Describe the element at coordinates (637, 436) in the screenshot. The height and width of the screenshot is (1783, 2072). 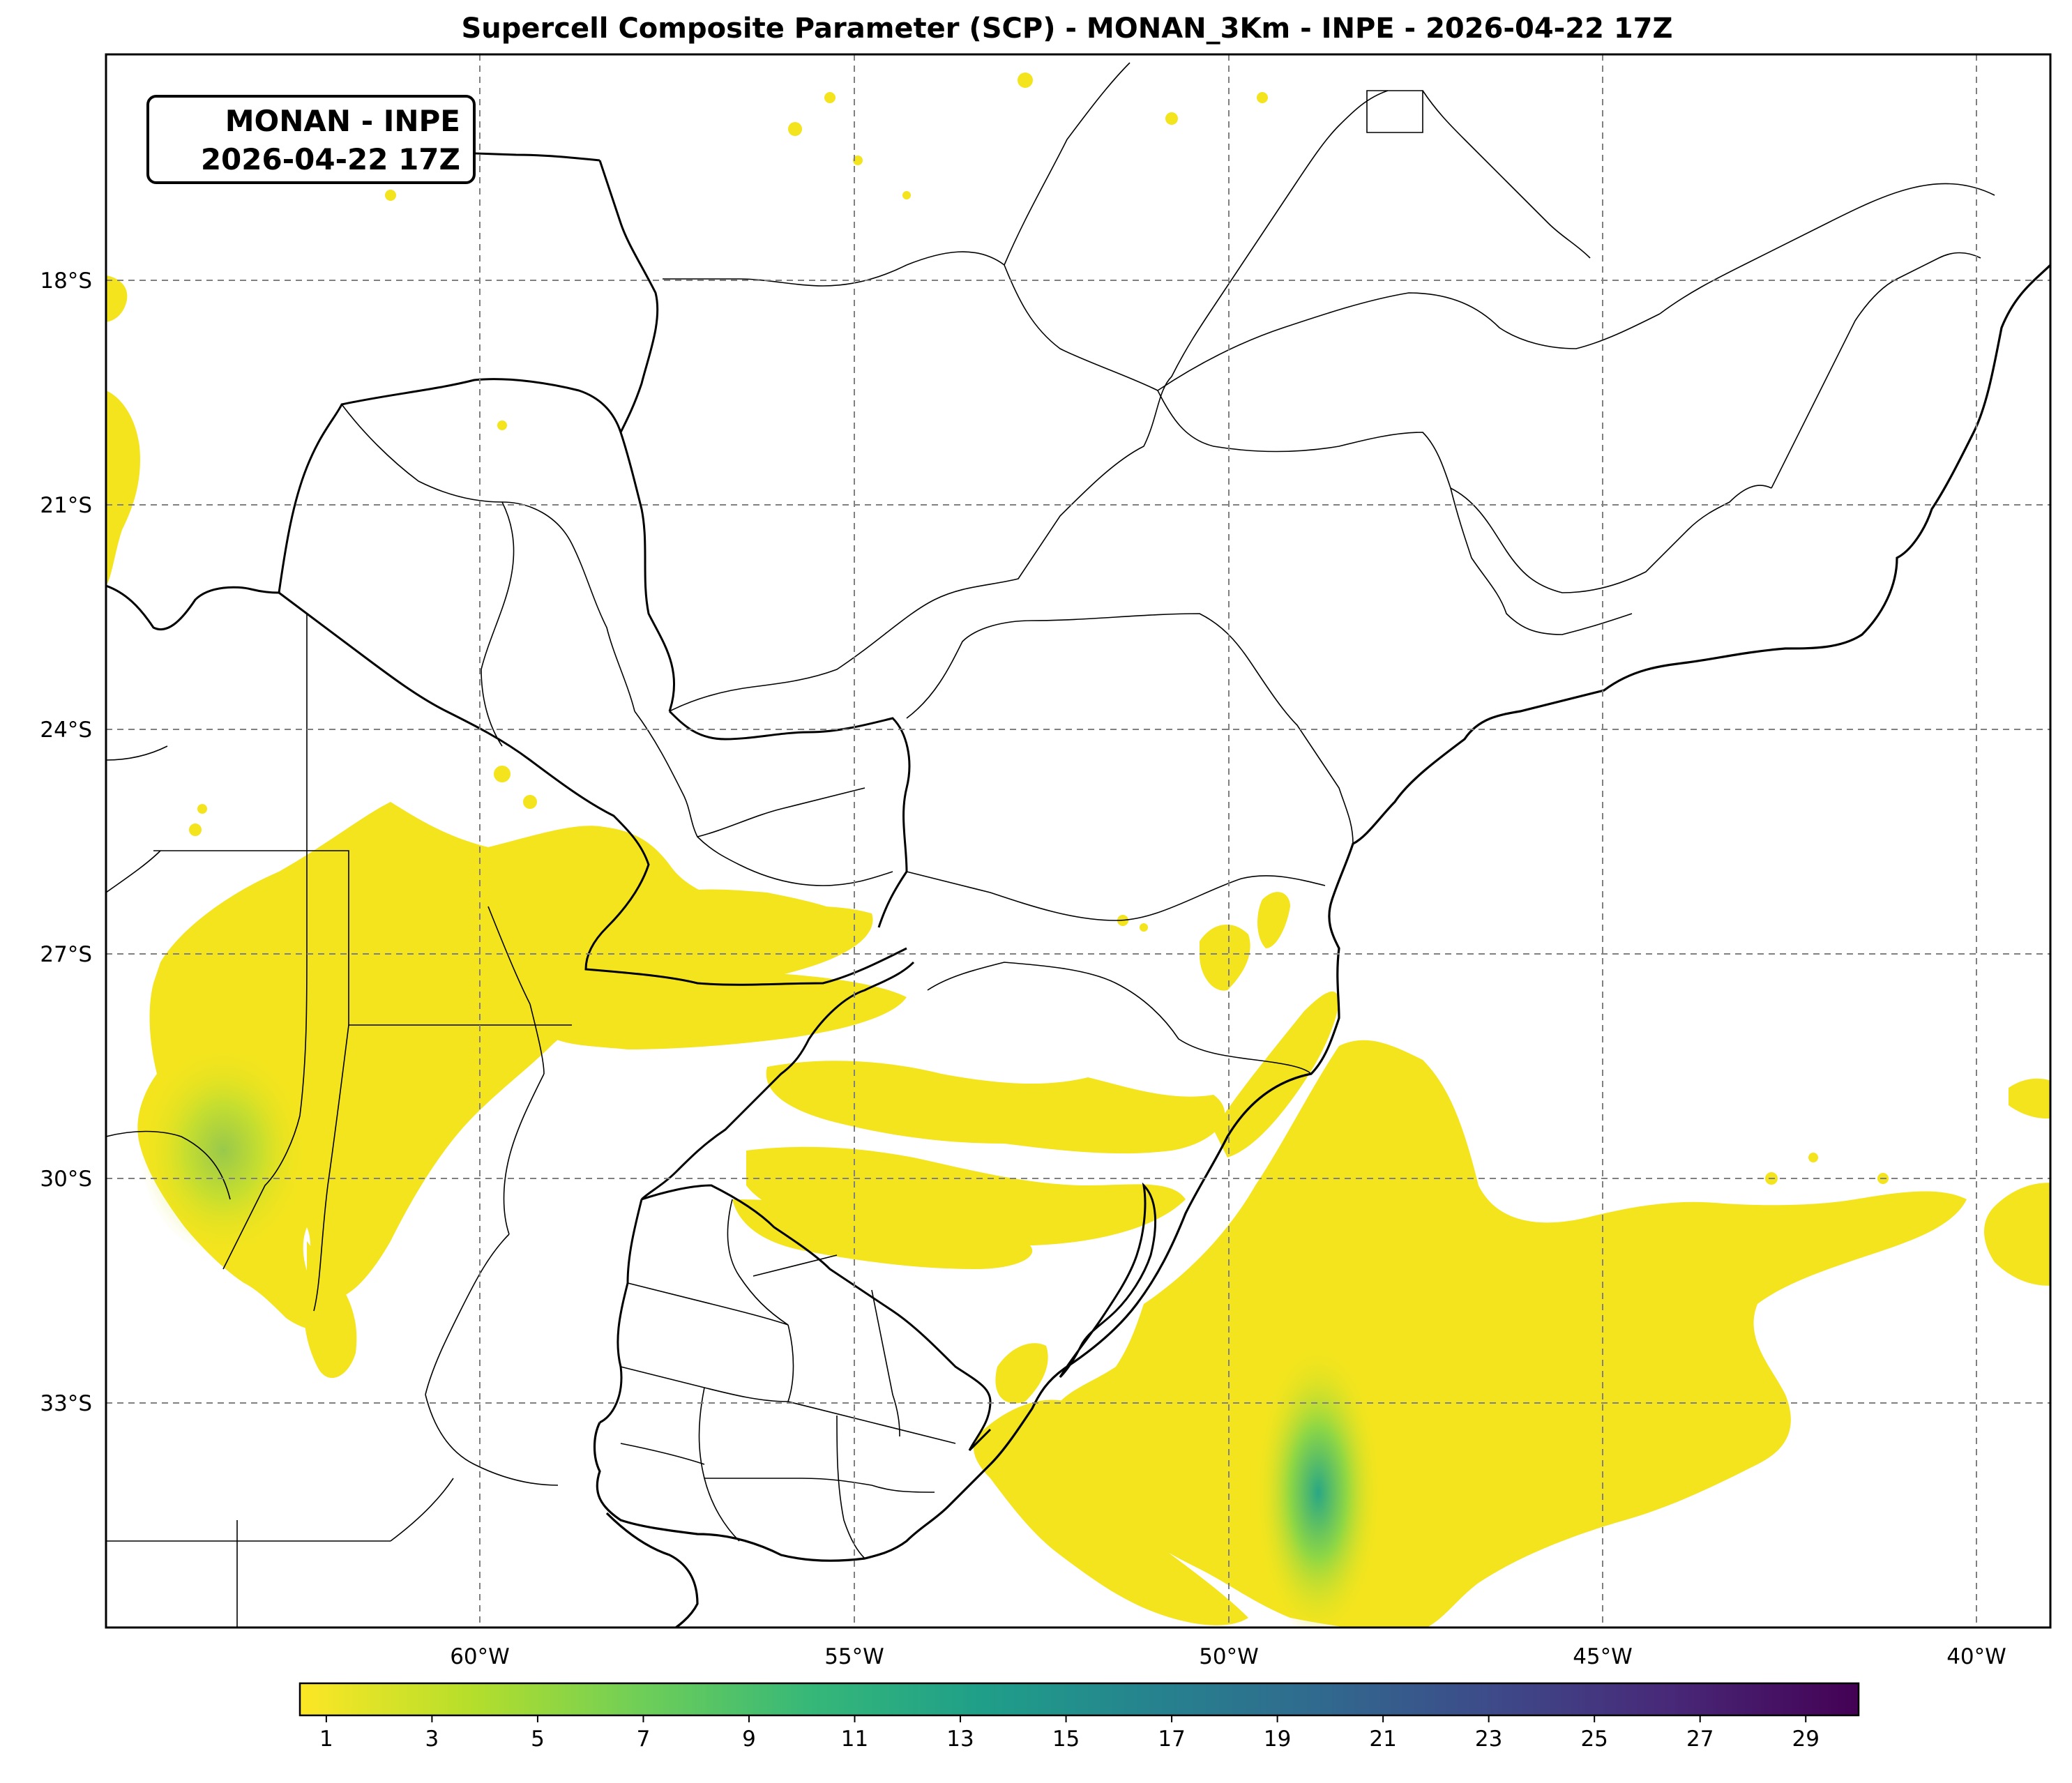
I see `border-brazil-bolivia` at that location.